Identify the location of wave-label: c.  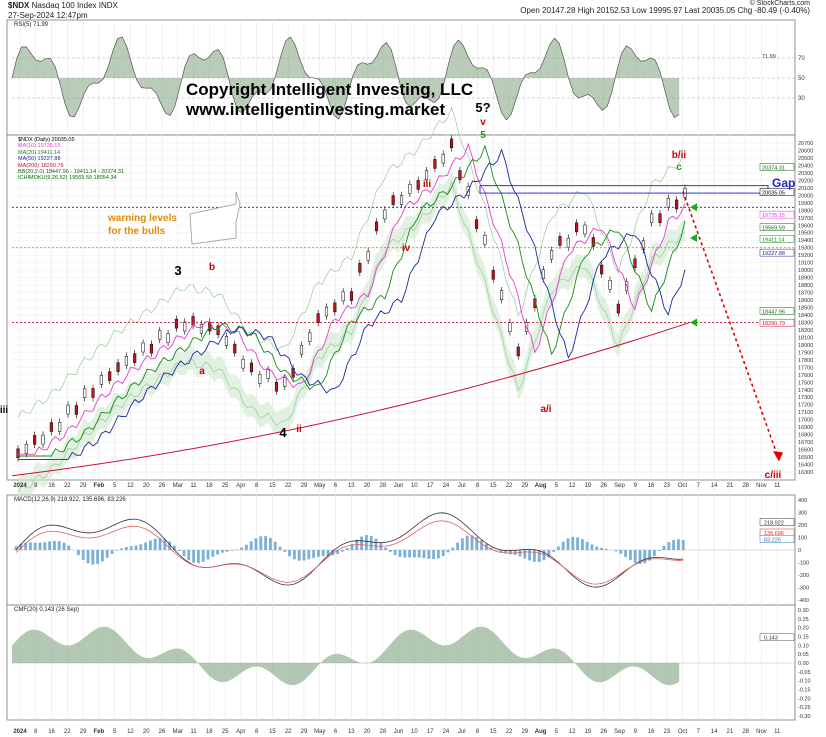
(679, 167).